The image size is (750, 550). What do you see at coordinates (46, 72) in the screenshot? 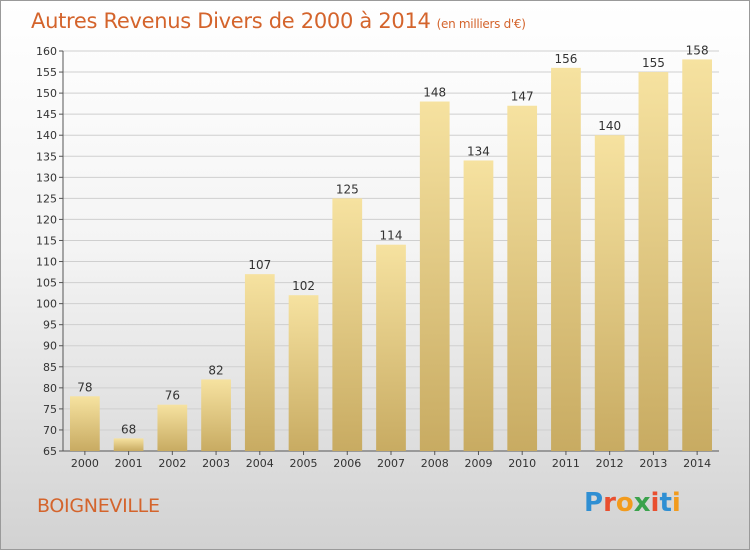
I see `y-tick-label: 155` at bounding box center [46, 72].